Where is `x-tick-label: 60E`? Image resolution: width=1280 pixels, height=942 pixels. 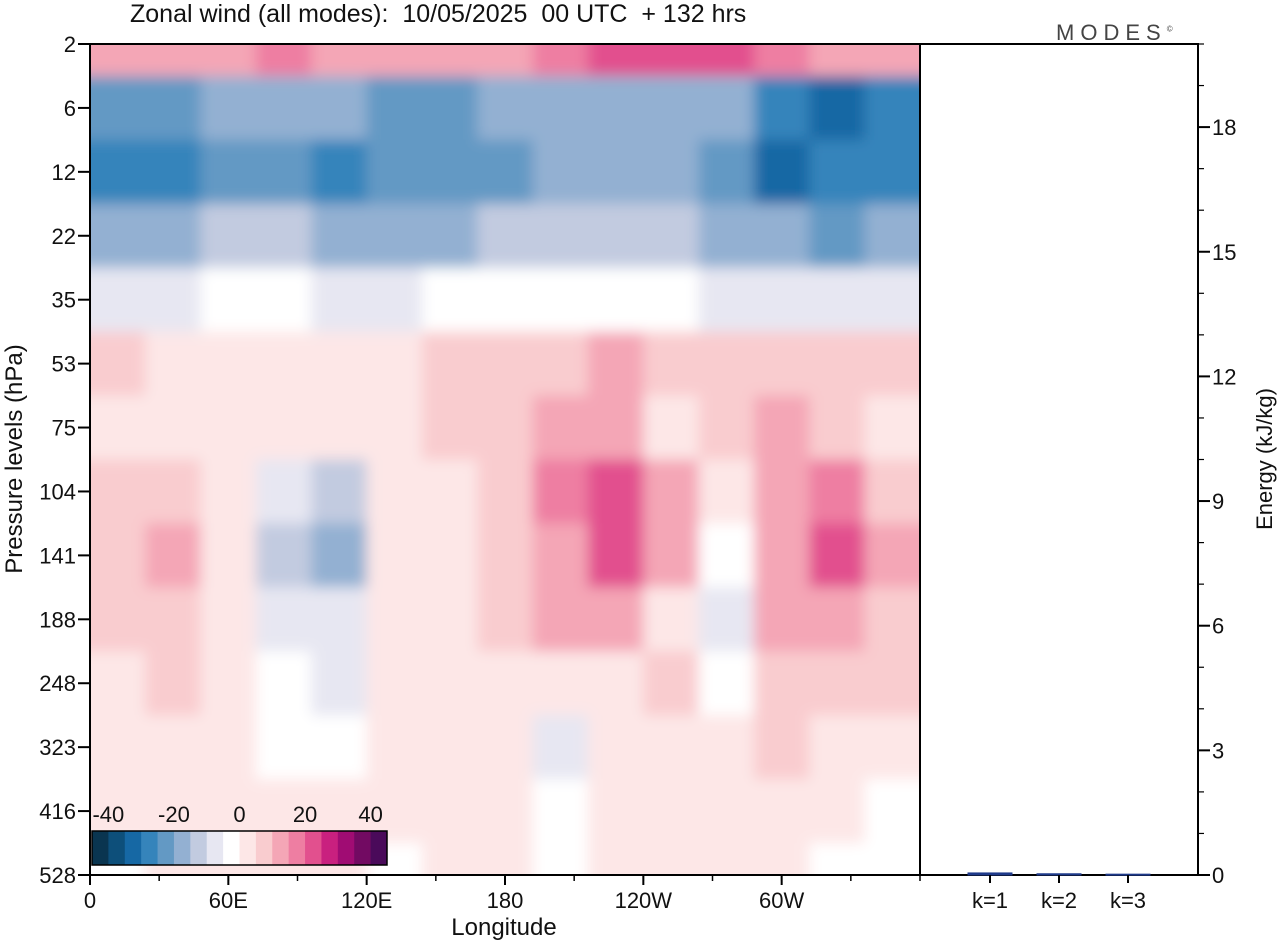
x-tick-label: 60E is located at coordinates (228, 900).